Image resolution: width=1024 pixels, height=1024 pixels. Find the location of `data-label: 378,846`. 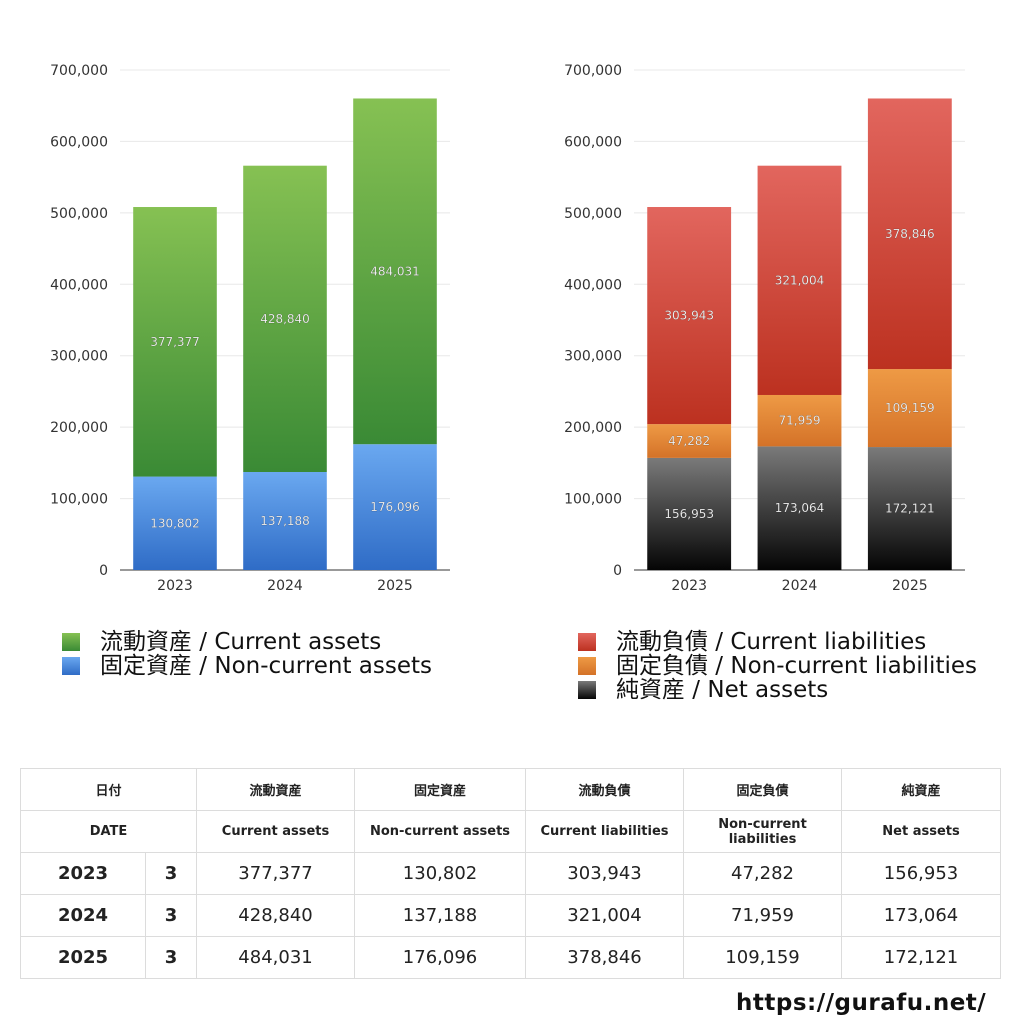

data-label: 378,846 is located at coordinates (910, 234).